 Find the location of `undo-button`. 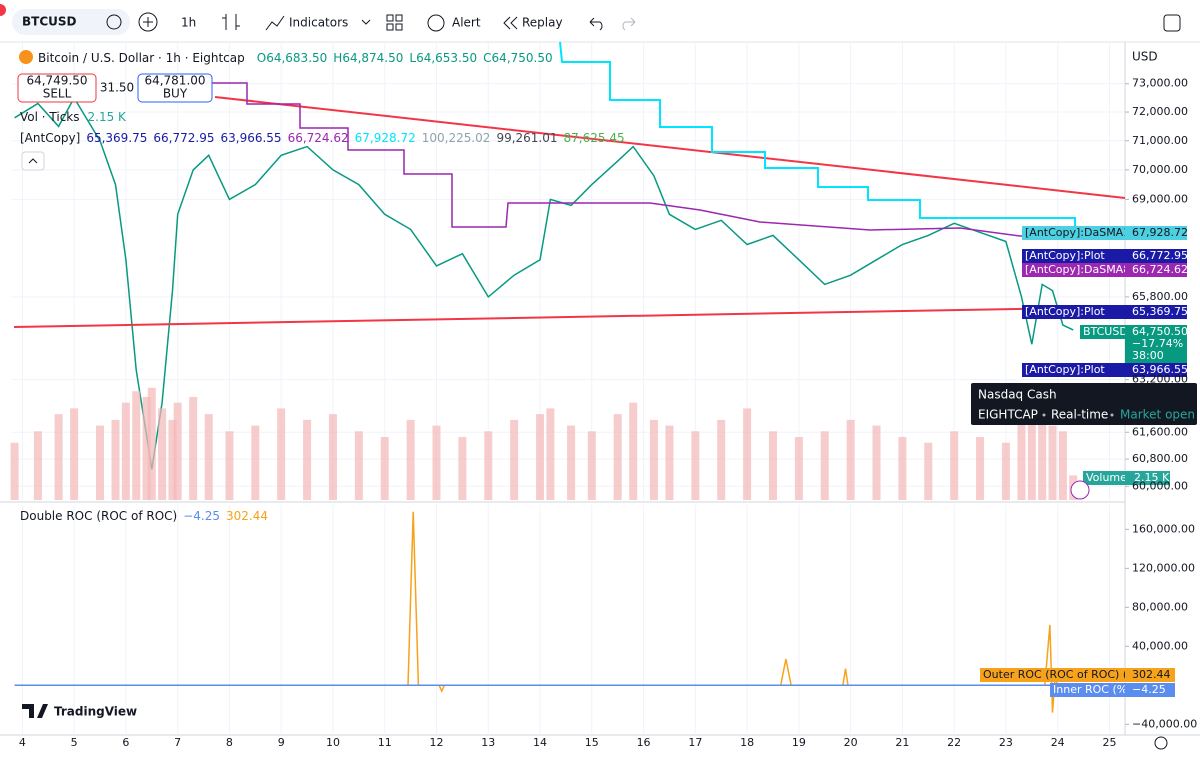

undo-button is located at coordinates (596, 24).